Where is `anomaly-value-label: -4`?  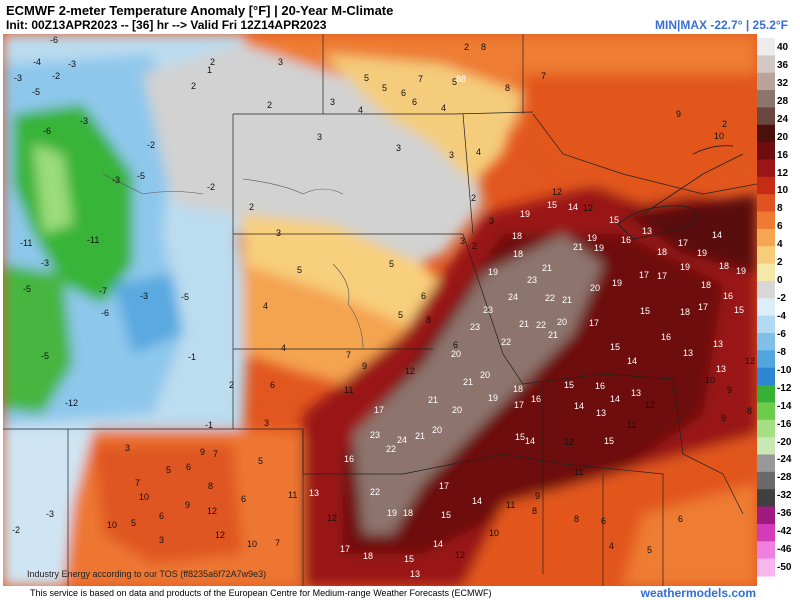 anomaly-value-label: -4 is located at coordinates (37, 62).